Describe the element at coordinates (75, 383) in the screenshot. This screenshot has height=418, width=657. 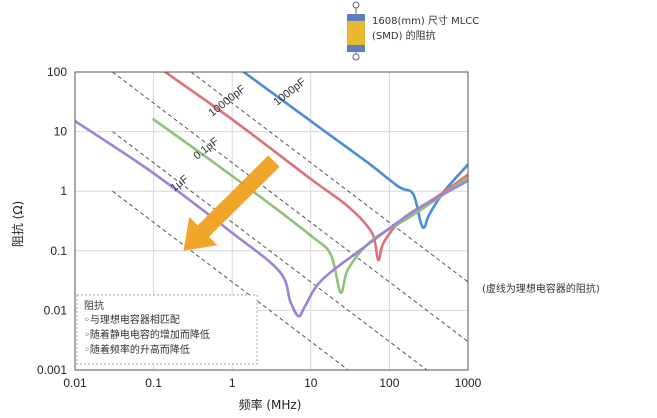
I see `x-tick-label: 0.01` at that location.